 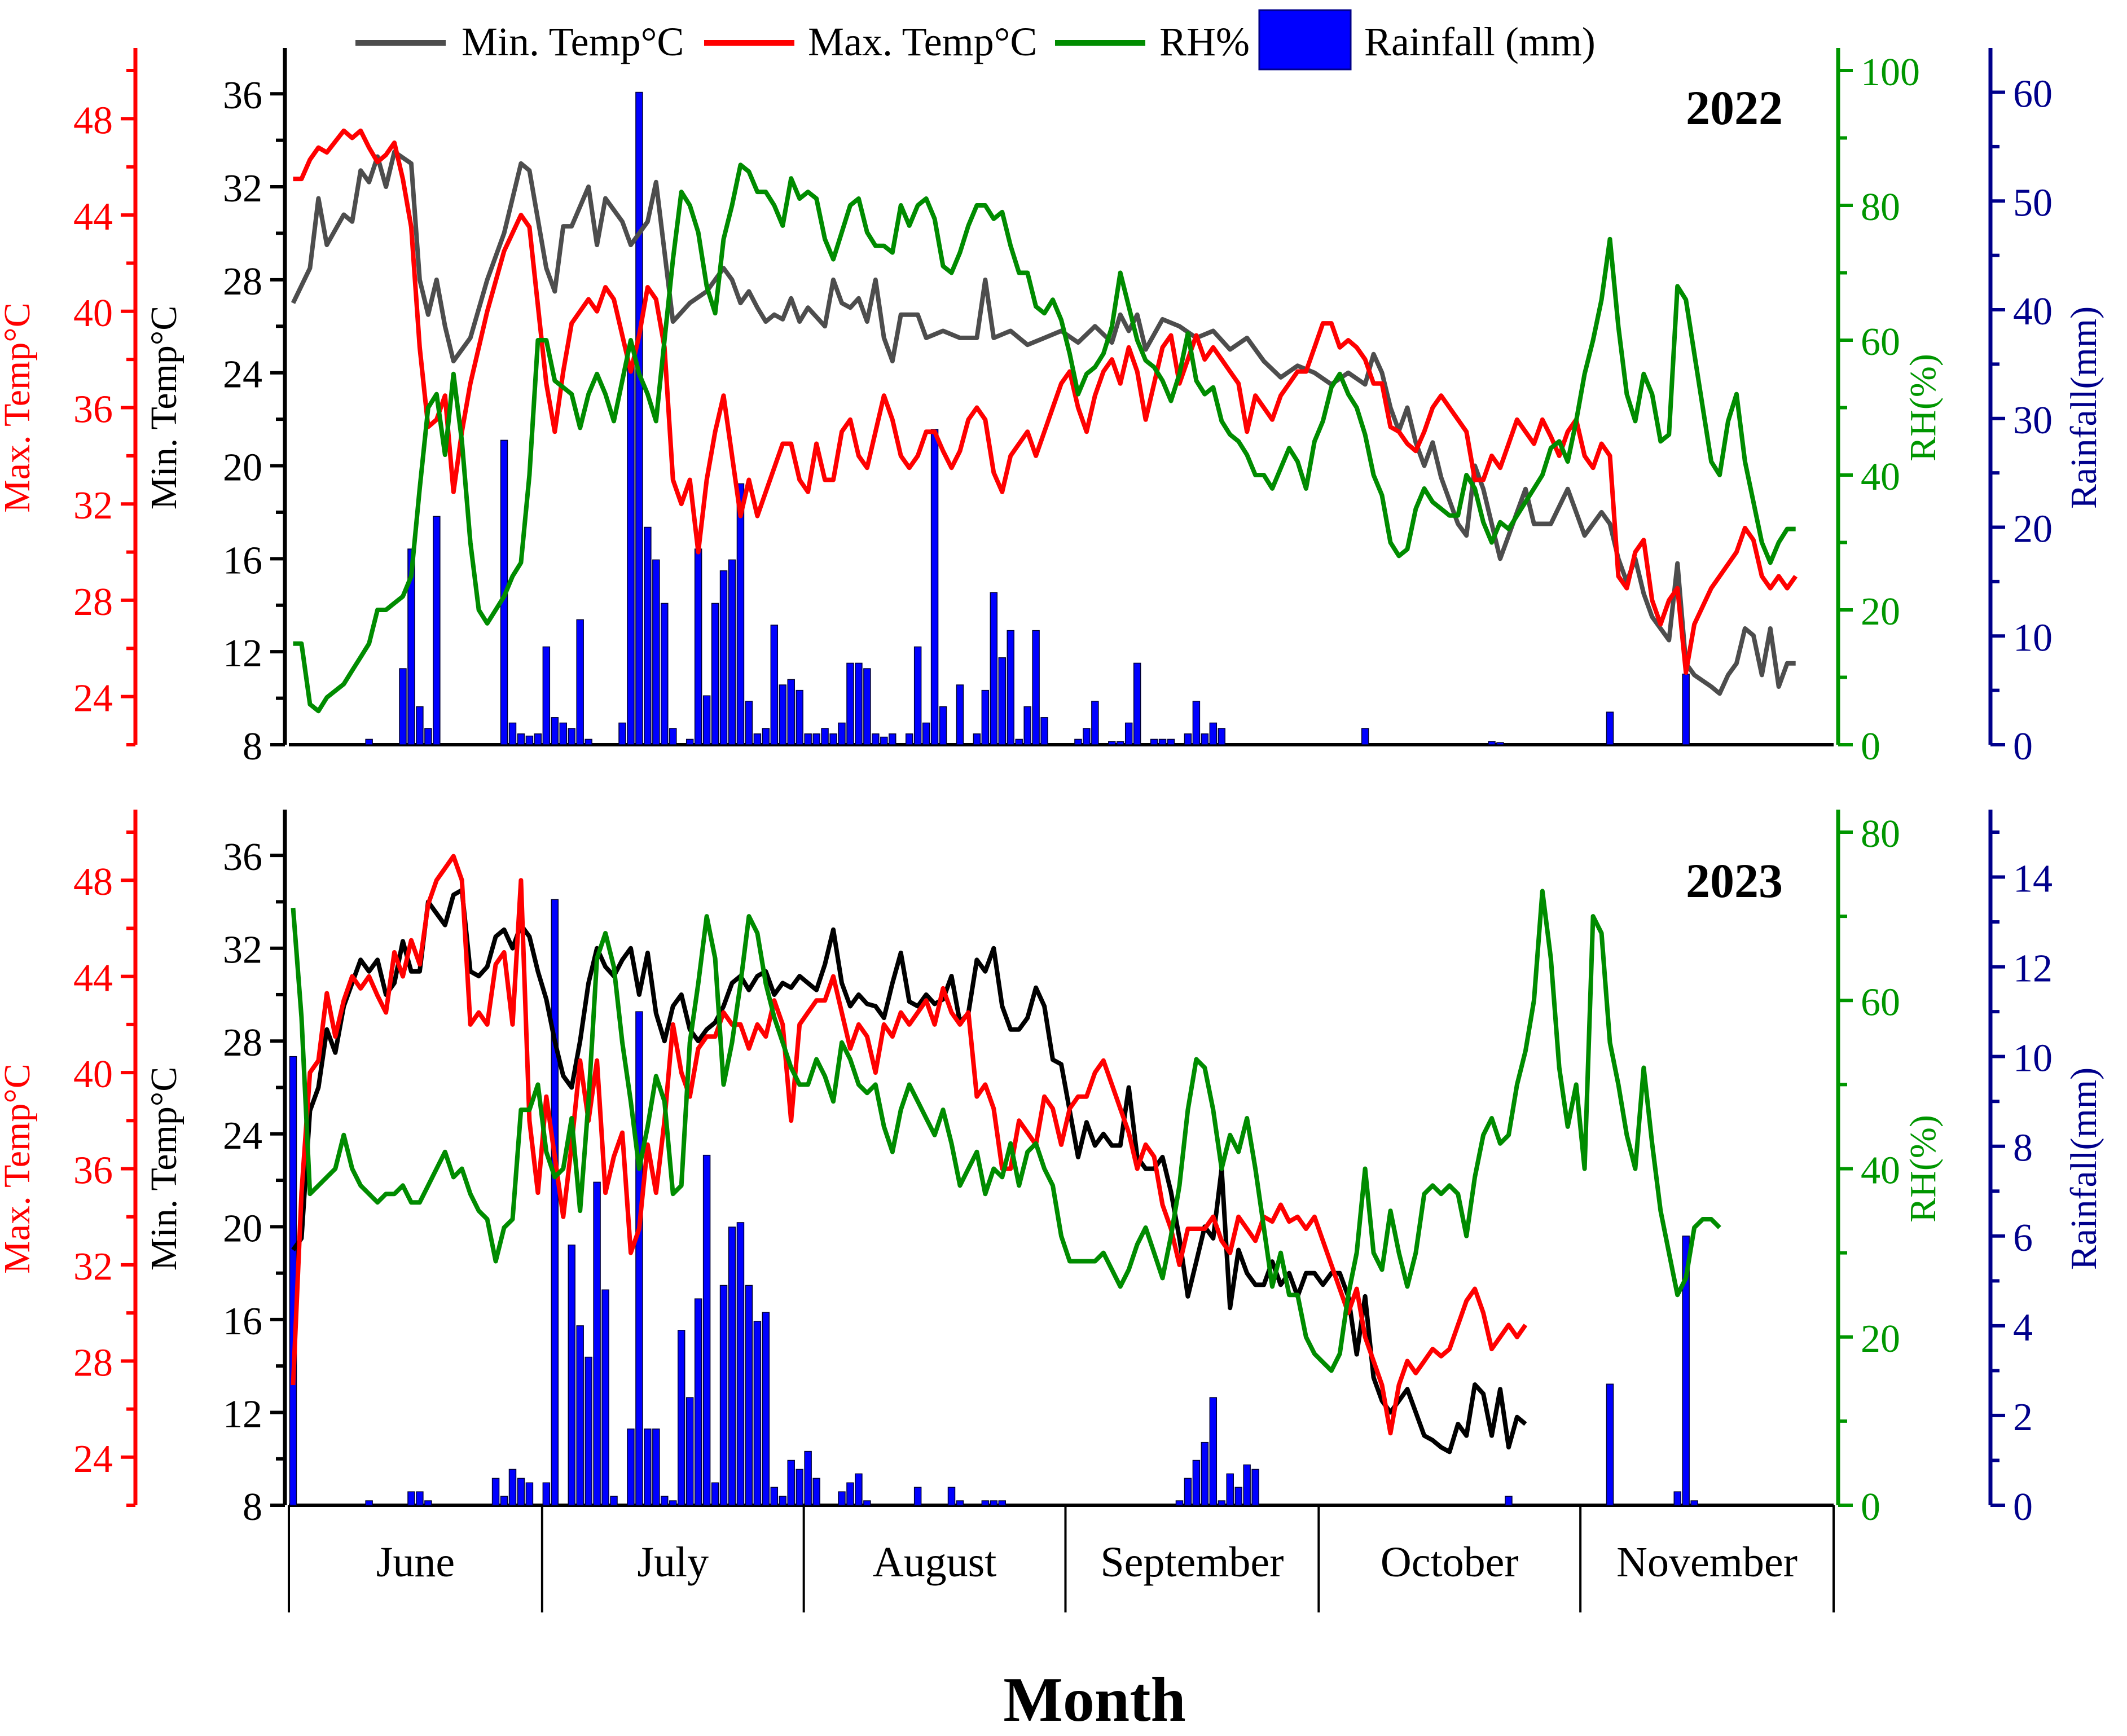 I want to click on rainfall-tick-label: 14, so click(x=2033, y=879).